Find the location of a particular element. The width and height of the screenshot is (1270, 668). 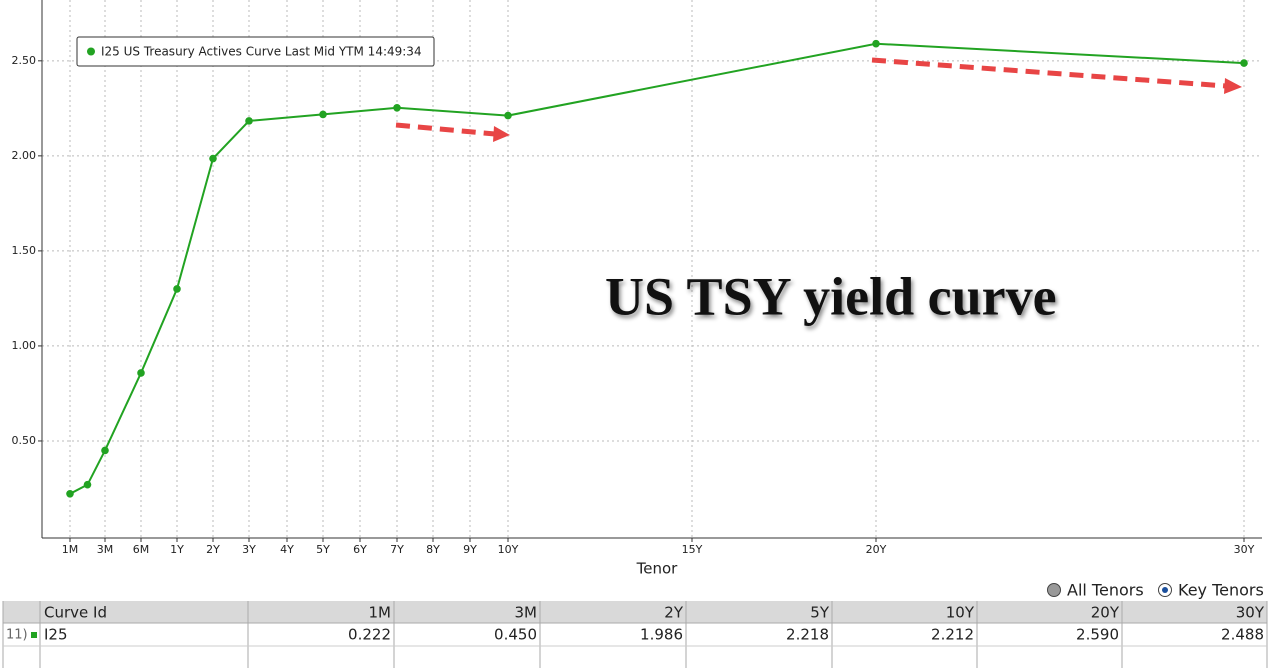

radio-option: Key Tenors is located at coordinates (1211, 590).